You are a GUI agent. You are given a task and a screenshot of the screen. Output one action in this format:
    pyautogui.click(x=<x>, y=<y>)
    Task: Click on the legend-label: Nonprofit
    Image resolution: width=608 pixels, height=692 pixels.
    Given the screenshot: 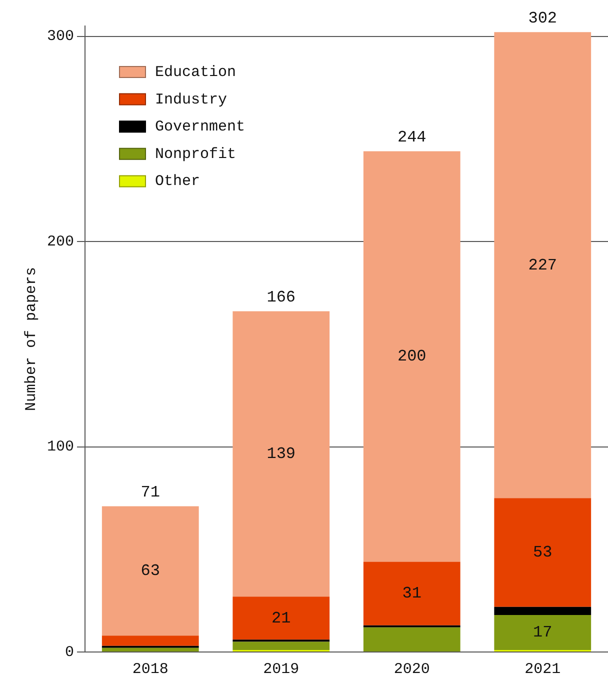 What is the action you would take?
    pyautogui.click(x=195, y=154)
    